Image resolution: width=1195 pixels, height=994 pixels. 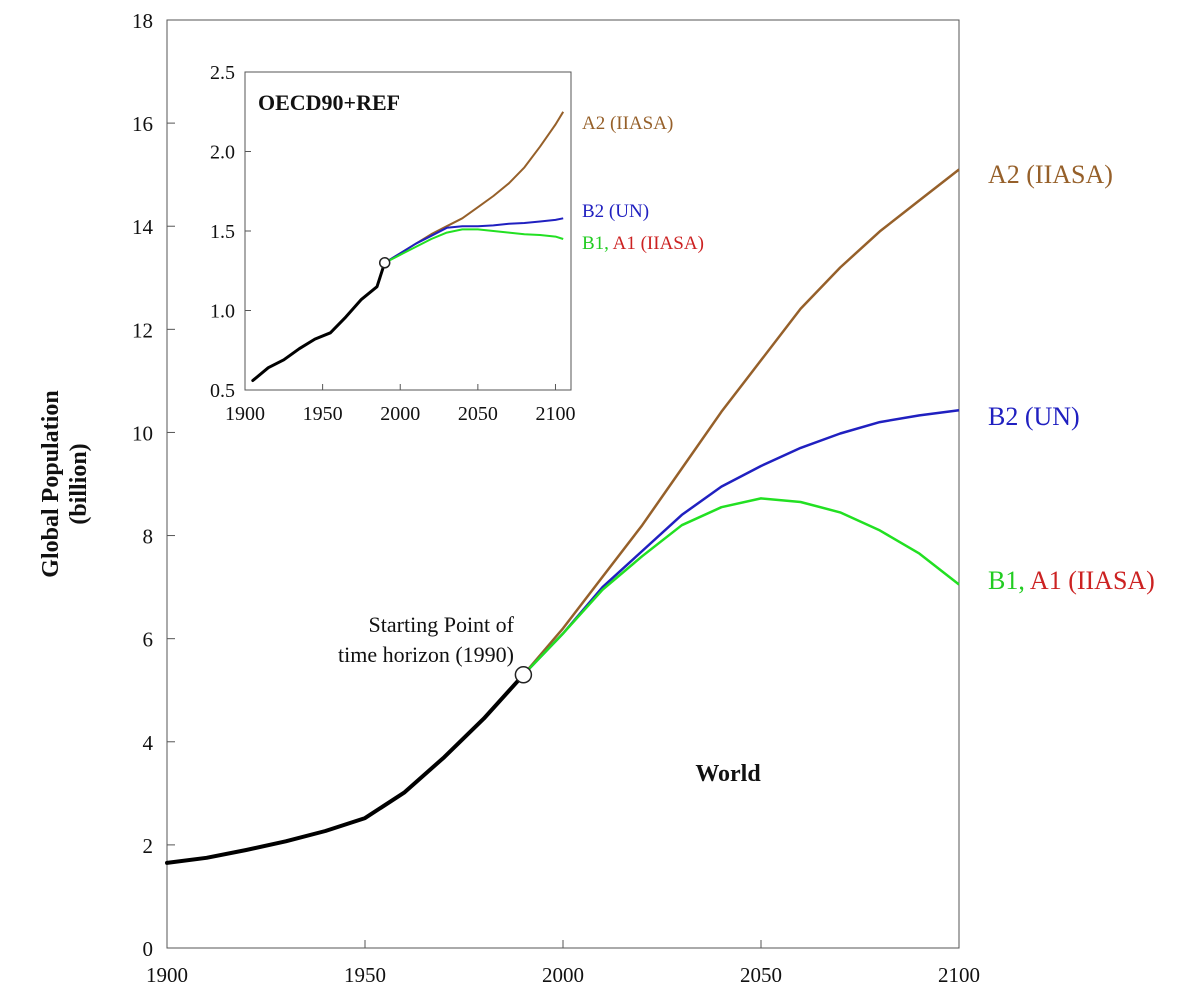 What do you see at coordinates (643, 183) in the screenshot?
I see `inset-series-labels: A2 (IIASA) B2 (UN) B1, A1 (IIASA)` at bounding box center [643, 183].